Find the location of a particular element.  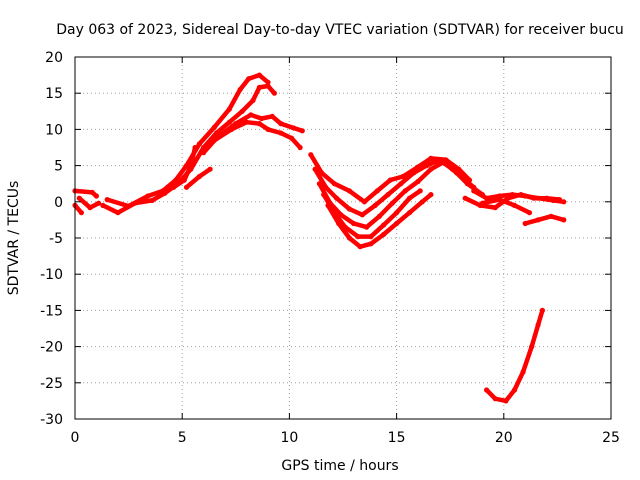

y-tick-label: -25 is located at coordinates (51, 384).